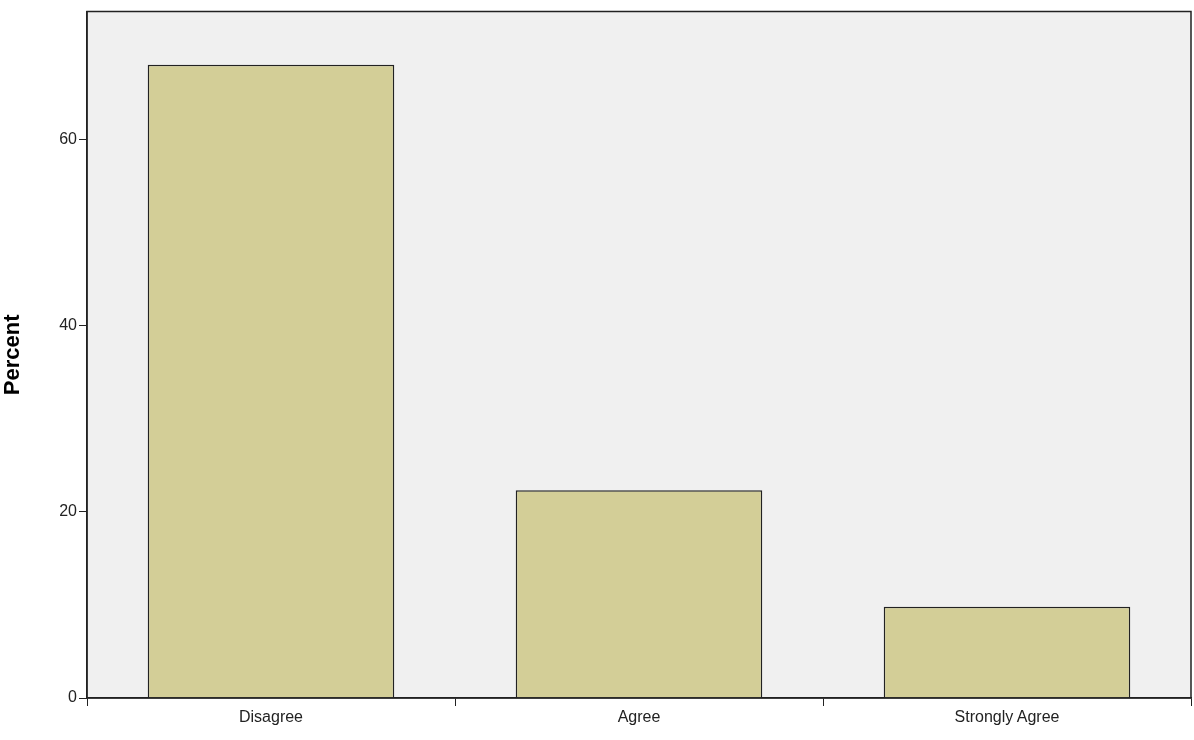 This screenshot has width=1194, height=740. Describe the element at coordinates (639, 717) in the screenshot. I see `x-tick-label: Agree` at that location.